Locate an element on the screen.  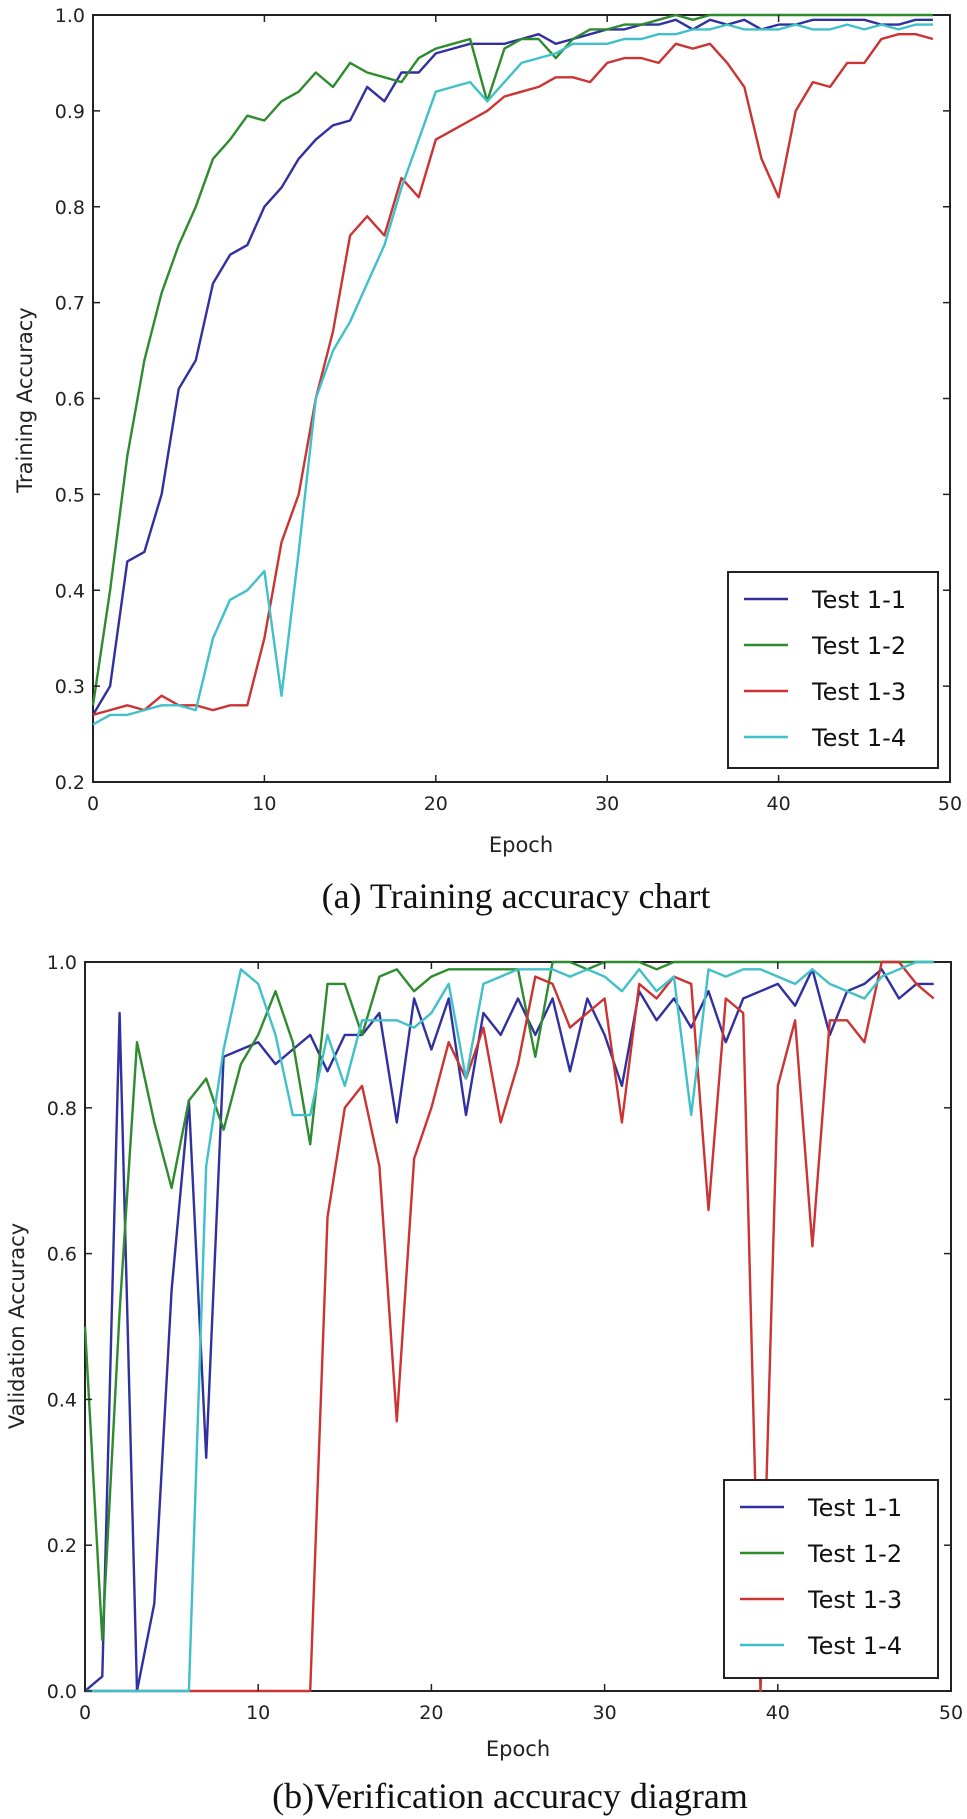
y-tick-label: 0.0 is located at coordinates (62, 1692).